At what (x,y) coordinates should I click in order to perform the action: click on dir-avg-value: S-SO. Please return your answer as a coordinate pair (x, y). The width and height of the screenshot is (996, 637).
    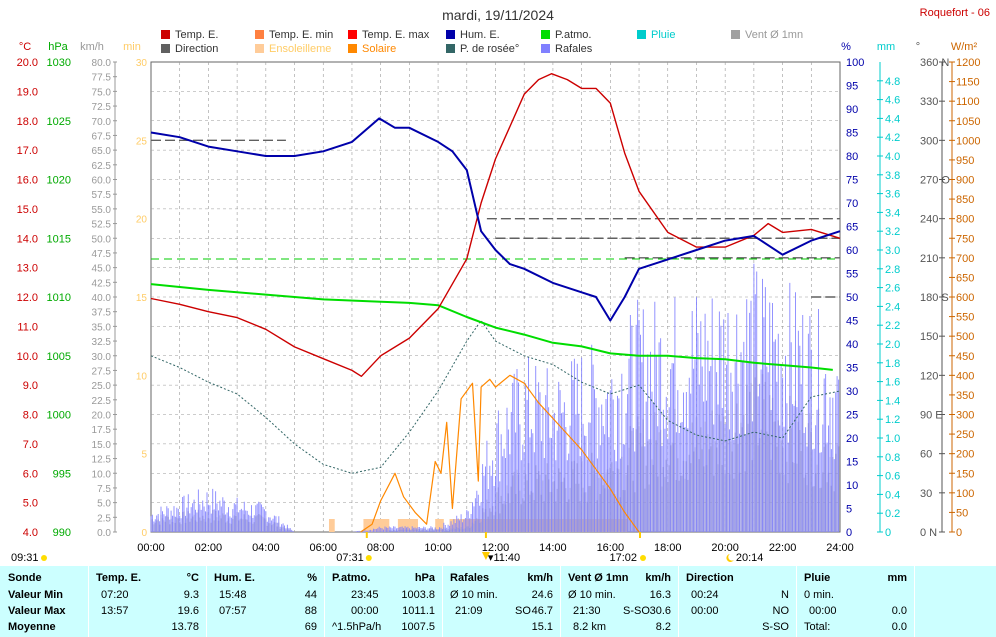
    Looking at the image, I should click on (775, 627).